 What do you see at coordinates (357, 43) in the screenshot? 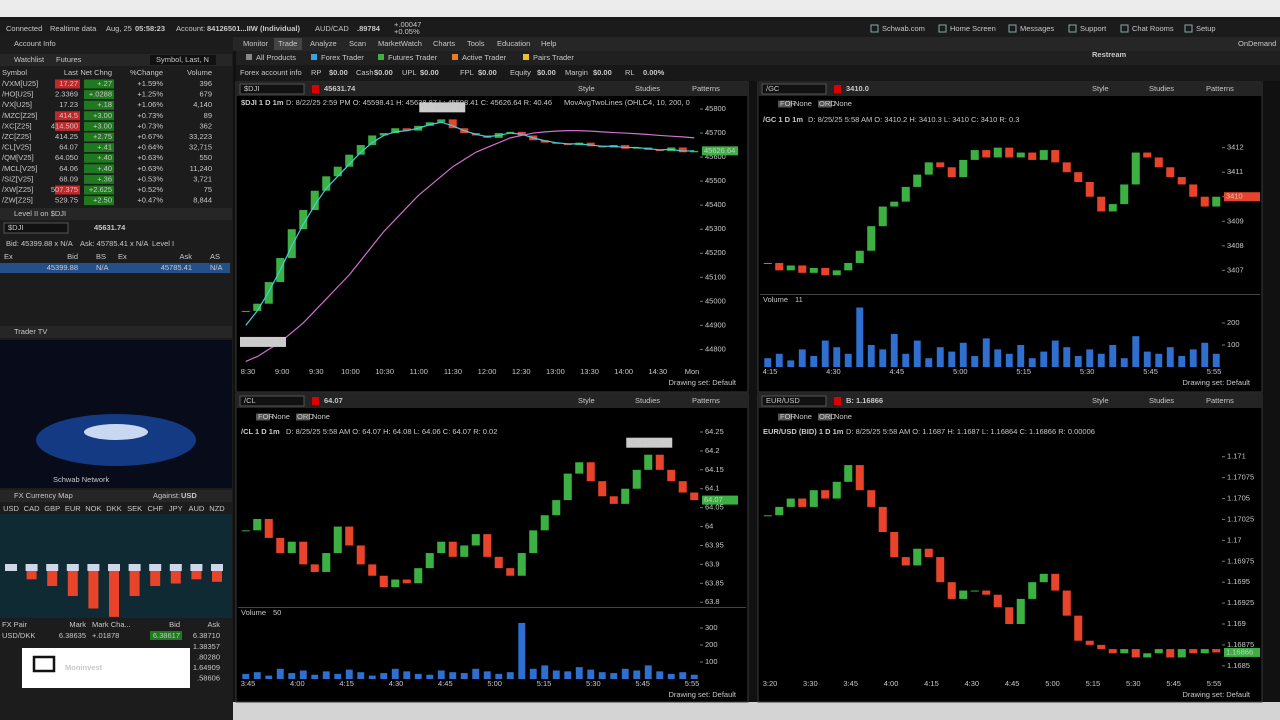
I see `menu-item: Scan` at bounding box center [357, 43].